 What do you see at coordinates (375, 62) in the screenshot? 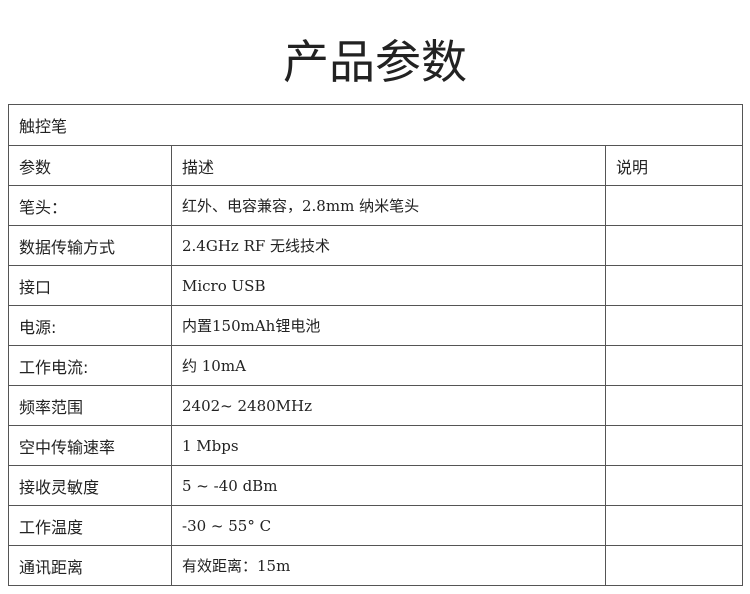
I see `page-title: 产品参数` at bounding box center [375, 62].